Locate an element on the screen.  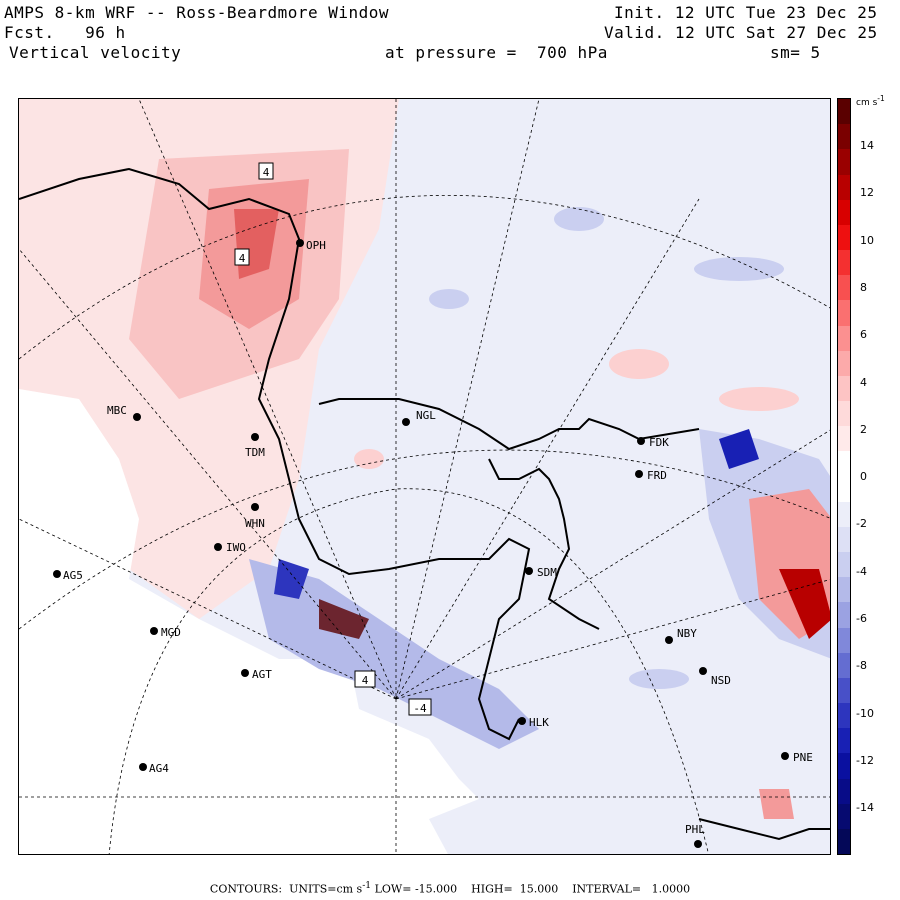
station-label-nby: NBY is located at coordinates (687, 633).